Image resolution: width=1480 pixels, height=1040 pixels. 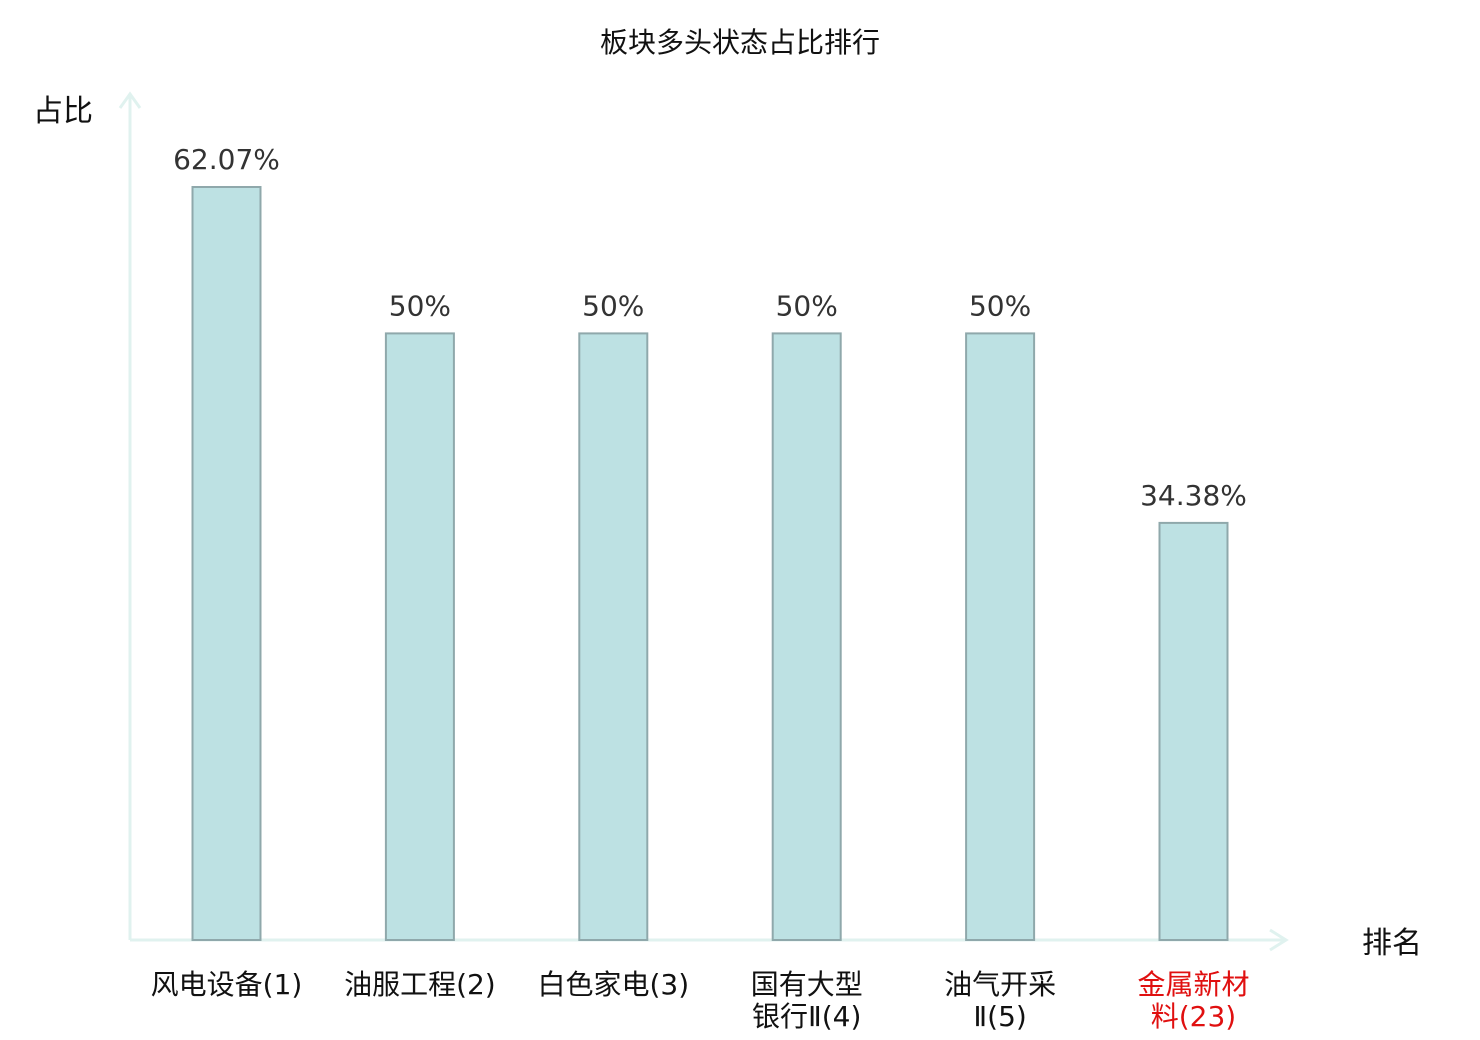 What do you see at coordinates (1000, 305) in the screenshot?
I see `value-label-5: 50%` at bounding box center [1000, 305].